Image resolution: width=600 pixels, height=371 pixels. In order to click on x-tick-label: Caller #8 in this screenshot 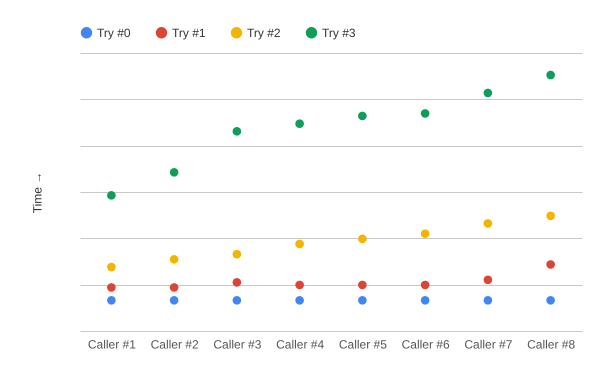, I will do `click(551, 345)`.